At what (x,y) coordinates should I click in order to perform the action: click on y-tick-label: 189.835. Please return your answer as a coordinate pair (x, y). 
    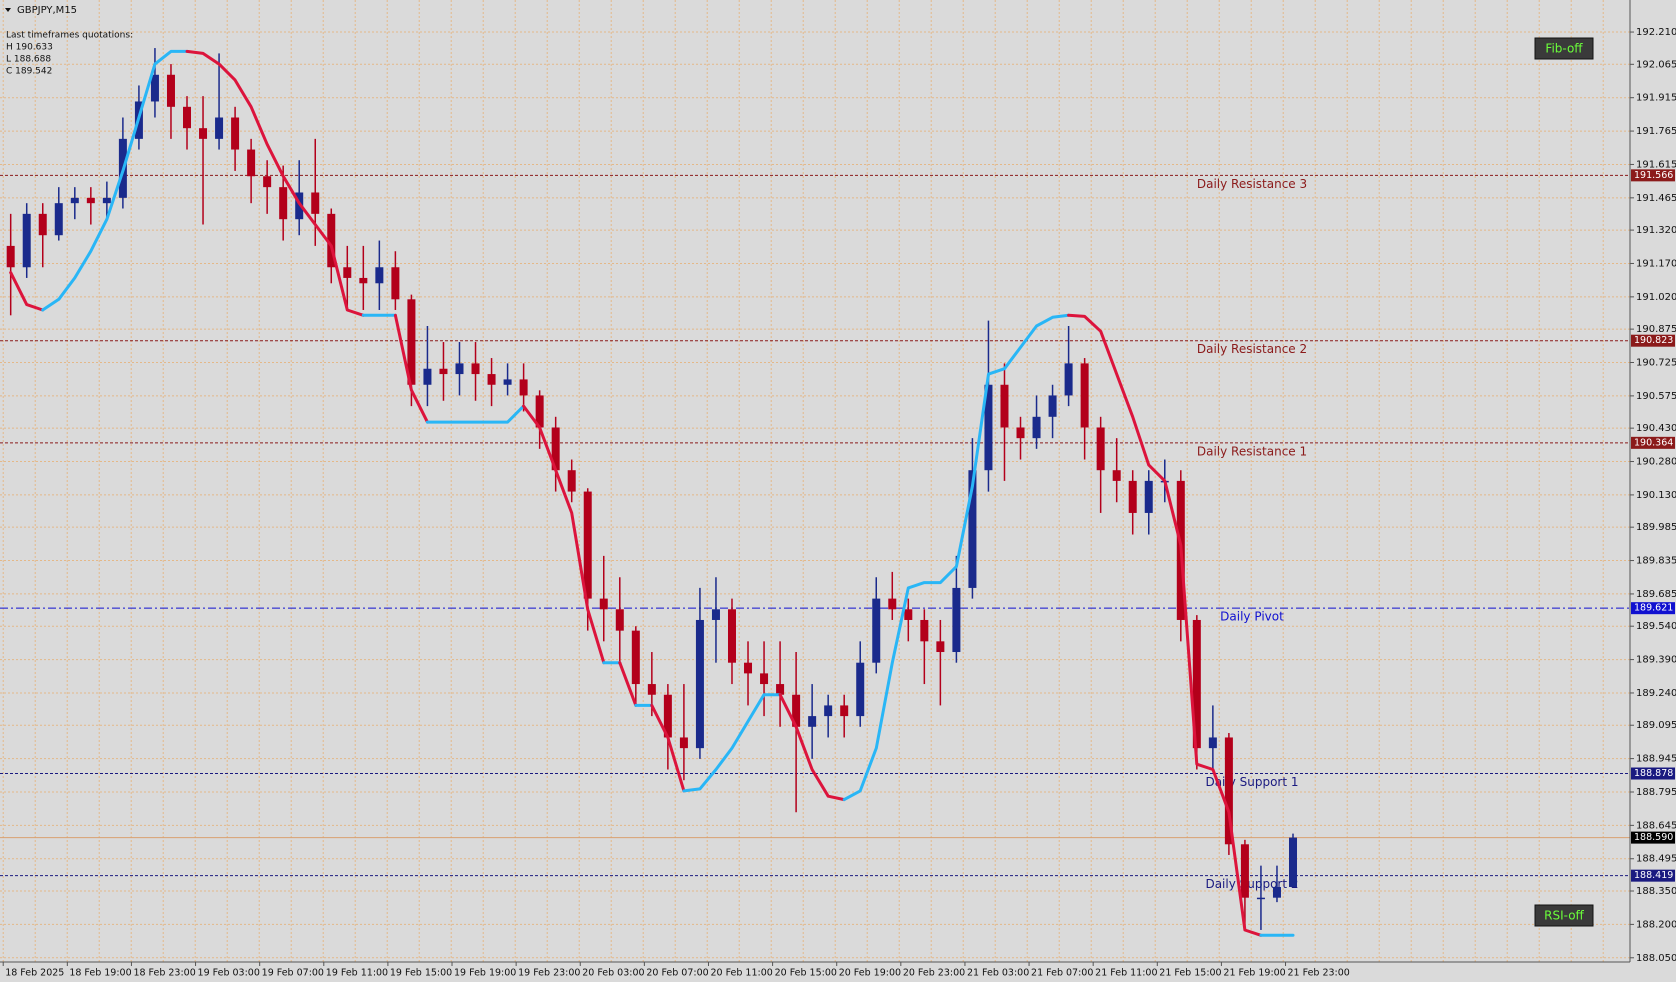
    Looking at the image, I should click on (1656, 561).